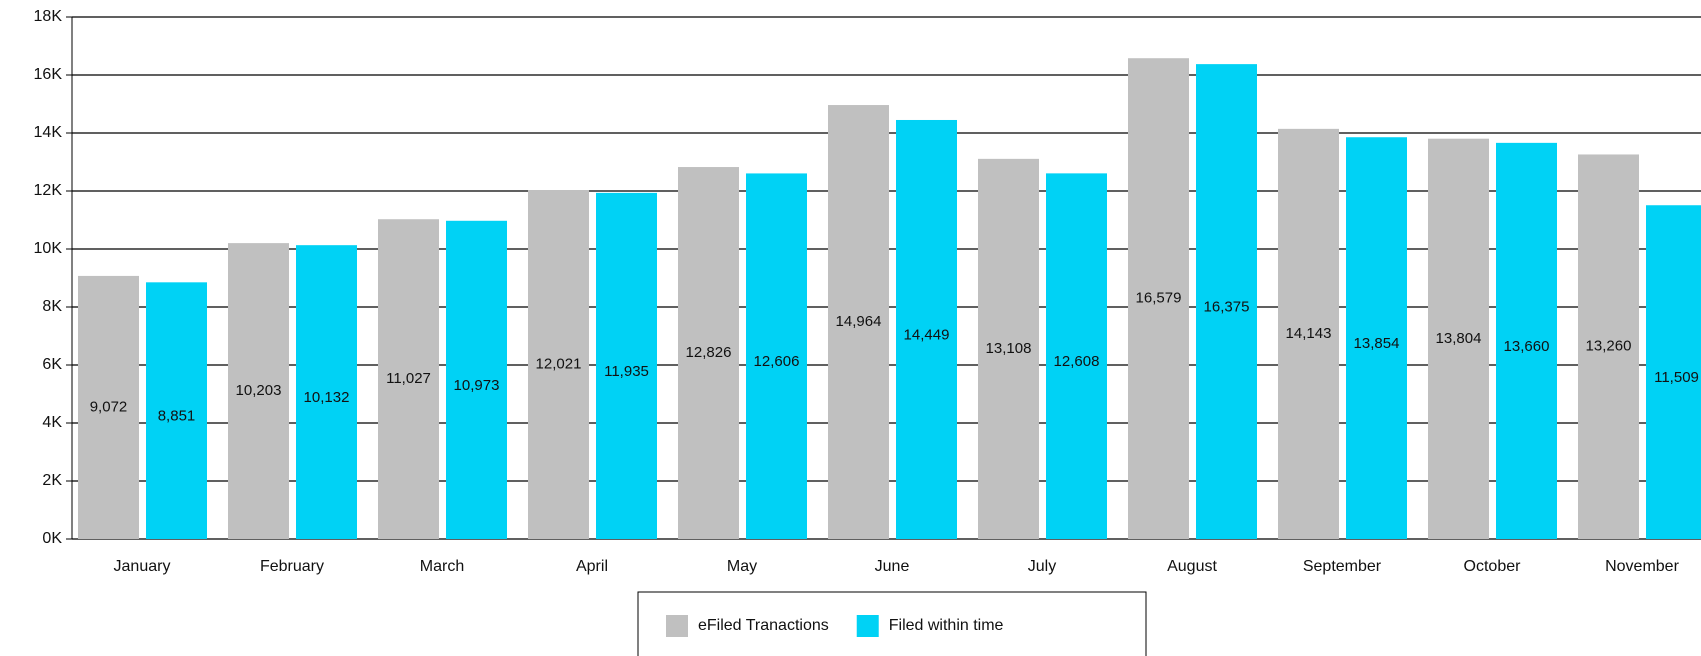 The image size is (1701, 656). What do you see at coordinates (1227, 307) in the screenshot?
I see `value-label: 16,375` at bounding box center [1227, 307].